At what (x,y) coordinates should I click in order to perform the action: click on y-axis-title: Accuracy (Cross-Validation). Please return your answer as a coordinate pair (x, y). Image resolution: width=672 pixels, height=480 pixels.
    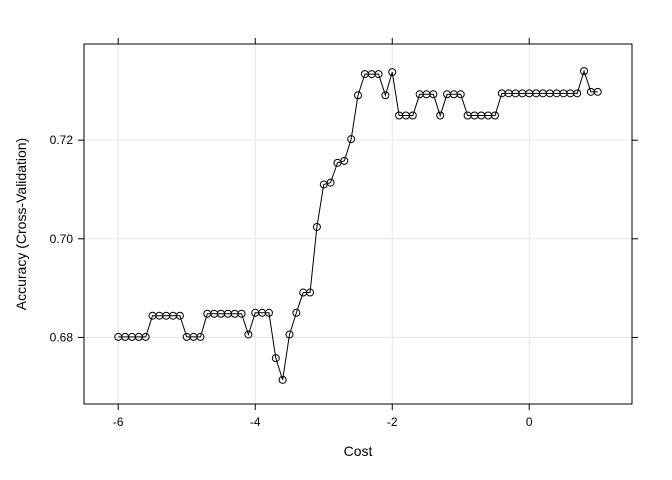
    Looking at the image, I should click on (21, 224).